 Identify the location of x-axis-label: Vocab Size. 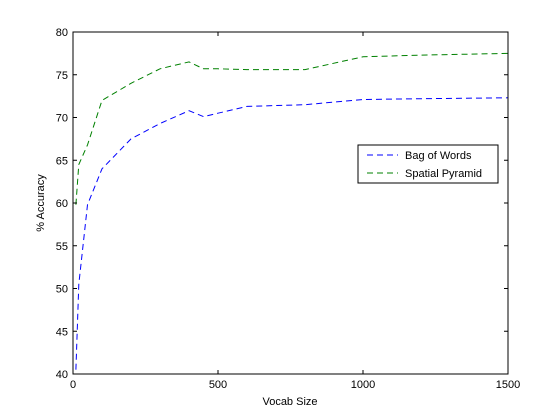
(289, 402).